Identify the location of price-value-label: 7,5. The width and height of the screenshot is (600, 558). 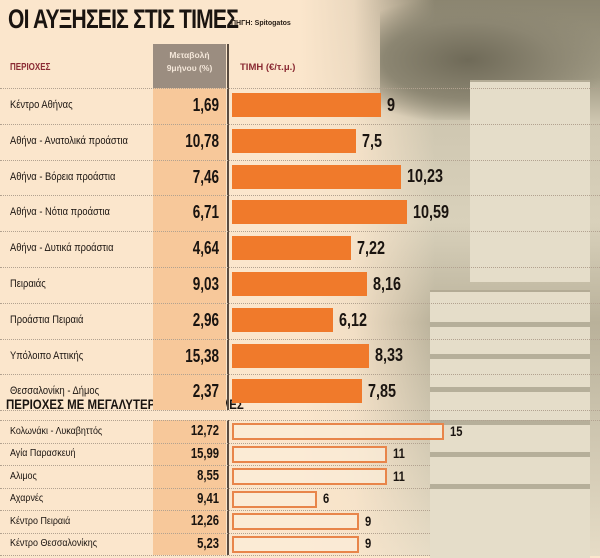
(371, 140).